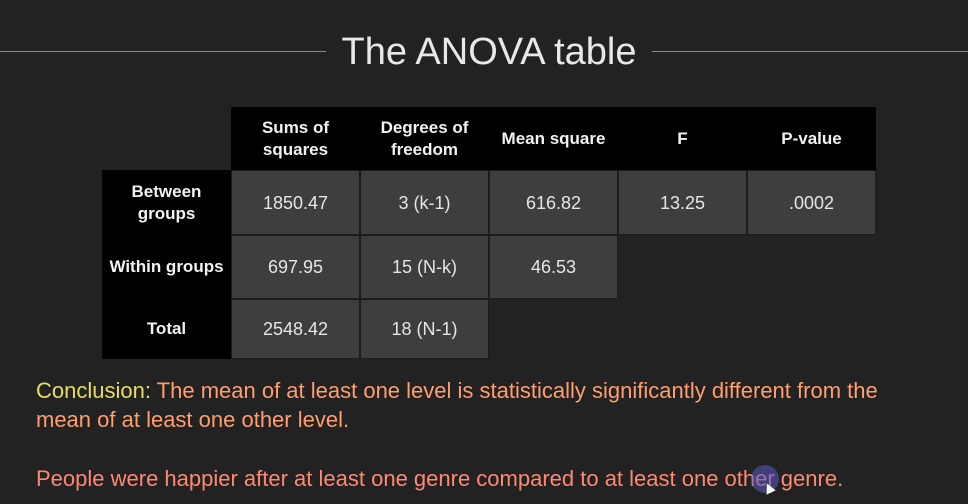 This screenshot has width=968, height=504. Describe the element at coordinates (166, 329) in the screenshot. I see `row-header-total: Total` at that location.